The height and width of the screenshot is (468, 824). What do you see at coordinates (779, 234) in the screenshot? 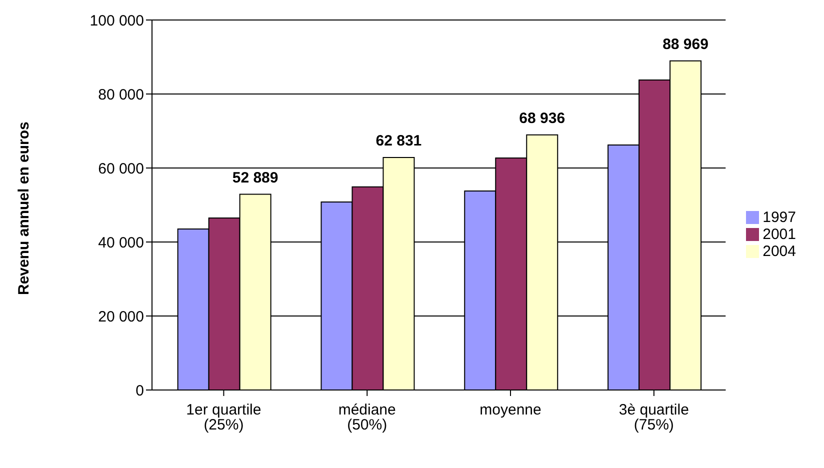
I see `legend-label: 2001` at bounding box center [779, 234].